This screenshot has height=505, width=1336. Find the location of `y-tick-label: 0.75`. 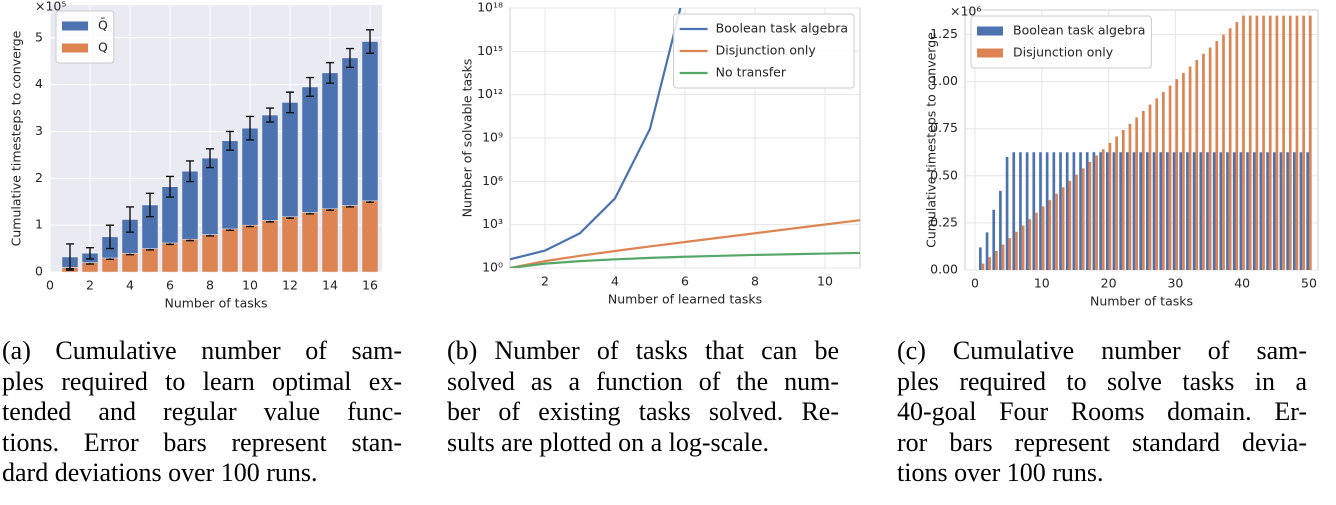

y-tick-label: 0.75 is located at coordinates (944, 127).